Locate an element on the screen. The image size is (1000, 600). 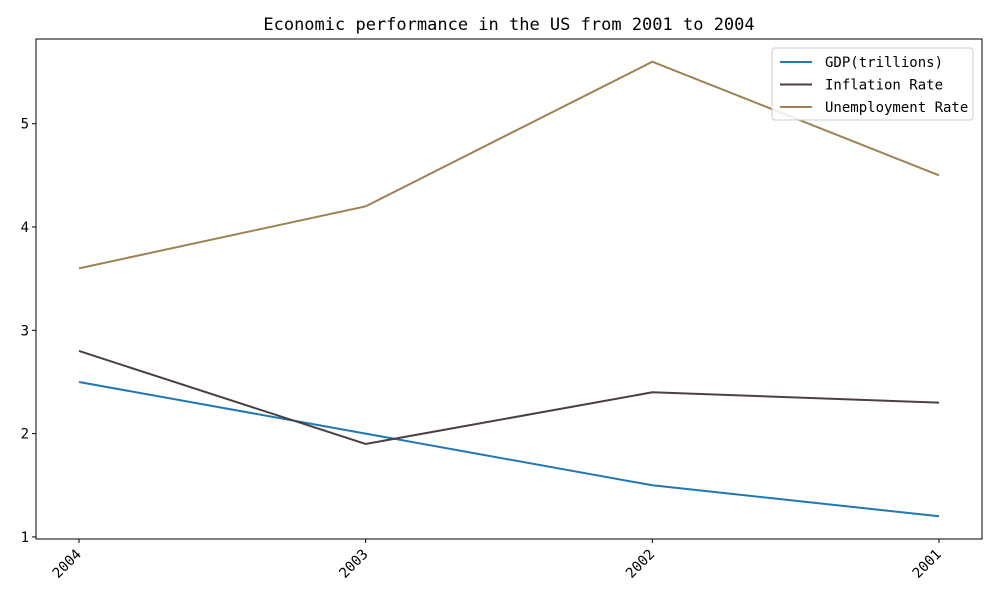
x-tick-label: 2001 is located at coordinates (927, 564).